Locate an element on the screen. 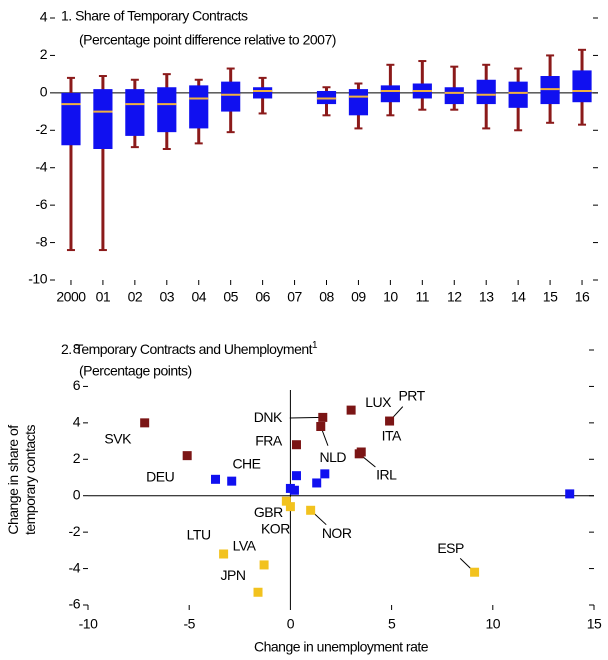 Image resolution: width=608 pixels, height=660 pixels. point-label: PRT is located at coordinates (411, 396).